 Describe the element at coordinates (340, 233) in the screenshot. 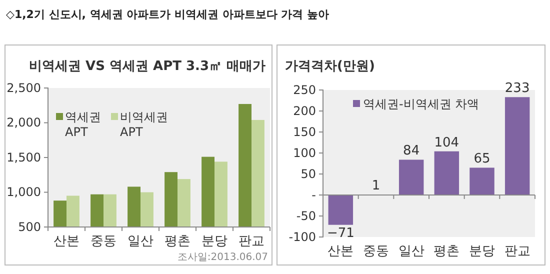

I see `data-label: −71` at that location.